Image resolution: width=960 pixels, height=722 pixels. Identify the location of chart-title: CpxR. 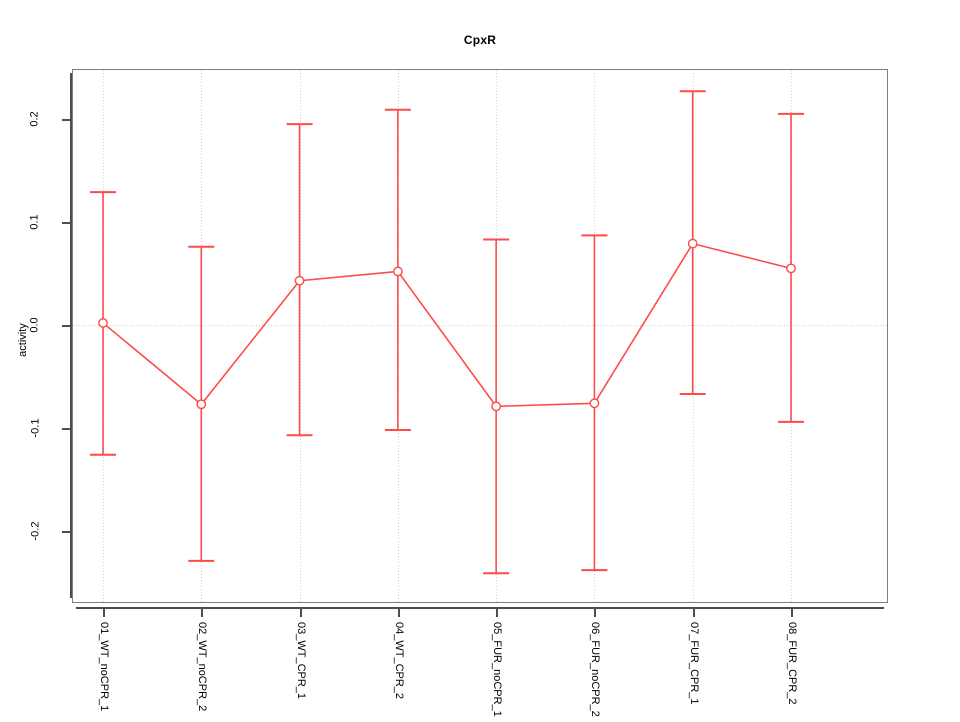
(480, 40).